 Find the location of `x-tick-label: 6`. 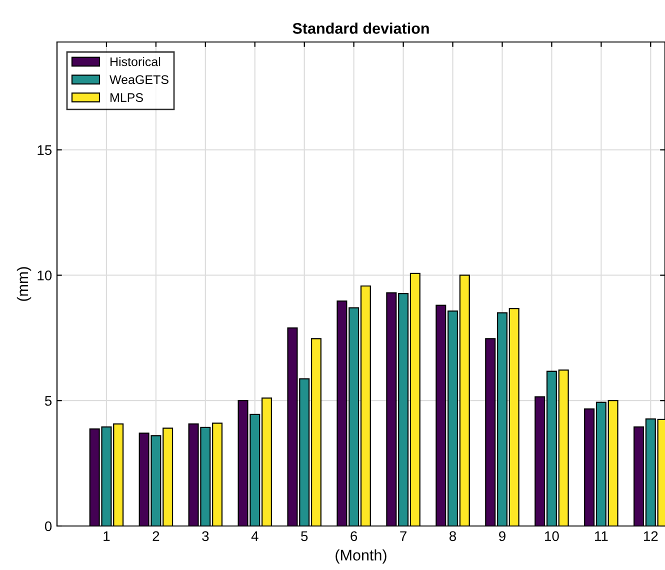

x-tick-label: 6 is located at coordinates (354, 536).